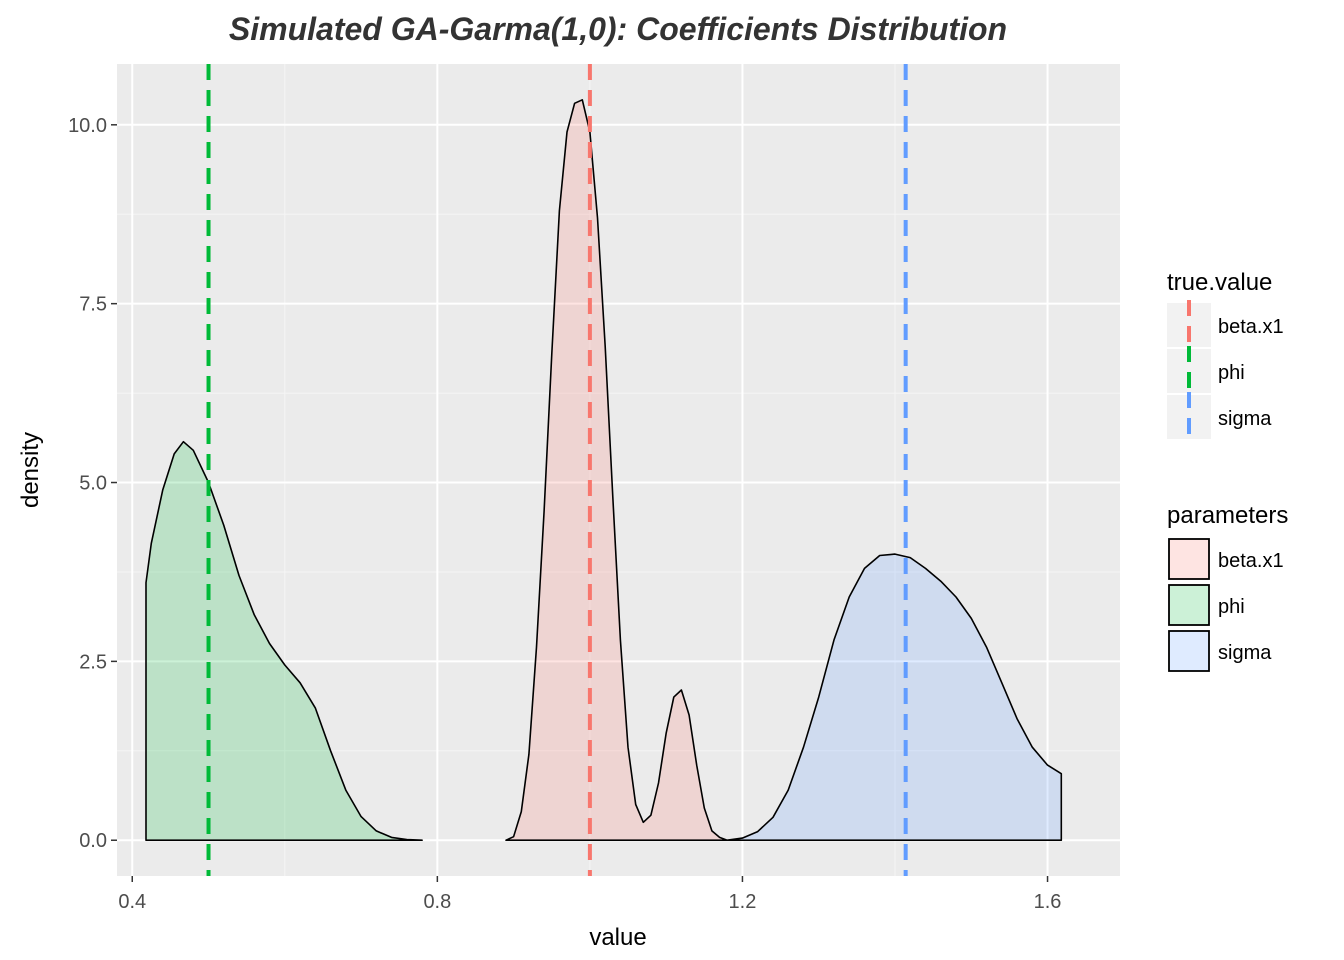 The width and height of the screenshot is (1344, 960). Describe the element at coordinates (1245, 653) in the screenshot. I see `legend-label-parameters: sigma` at that location.